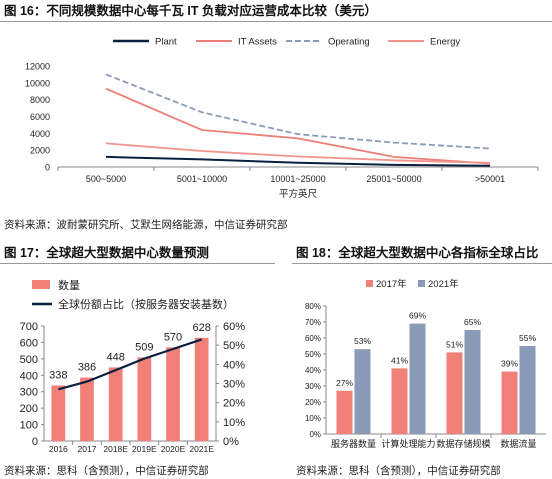 This screenshot has width=552, height=479. Describe the element at coordinates (313, 418) in the screenshot. I see `fig18-y-tick-label: 10%` at that location.